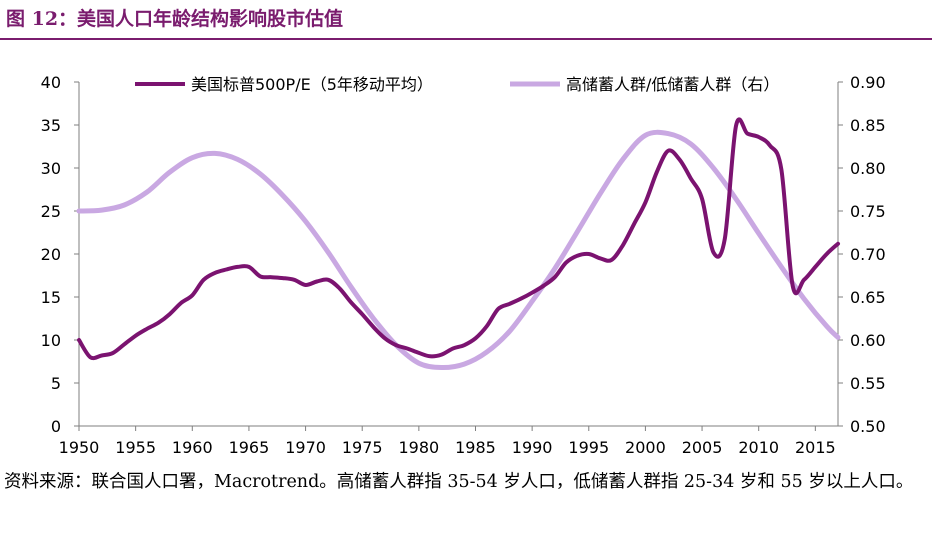  I want to click on x-tick-label: 2005, so click(702, 447).